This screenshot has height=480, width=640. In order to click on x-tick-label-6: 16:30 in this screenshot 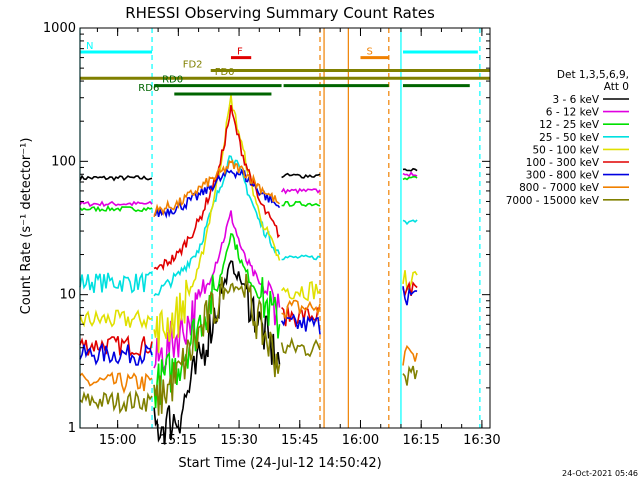, I will do `click(481, 440)`.